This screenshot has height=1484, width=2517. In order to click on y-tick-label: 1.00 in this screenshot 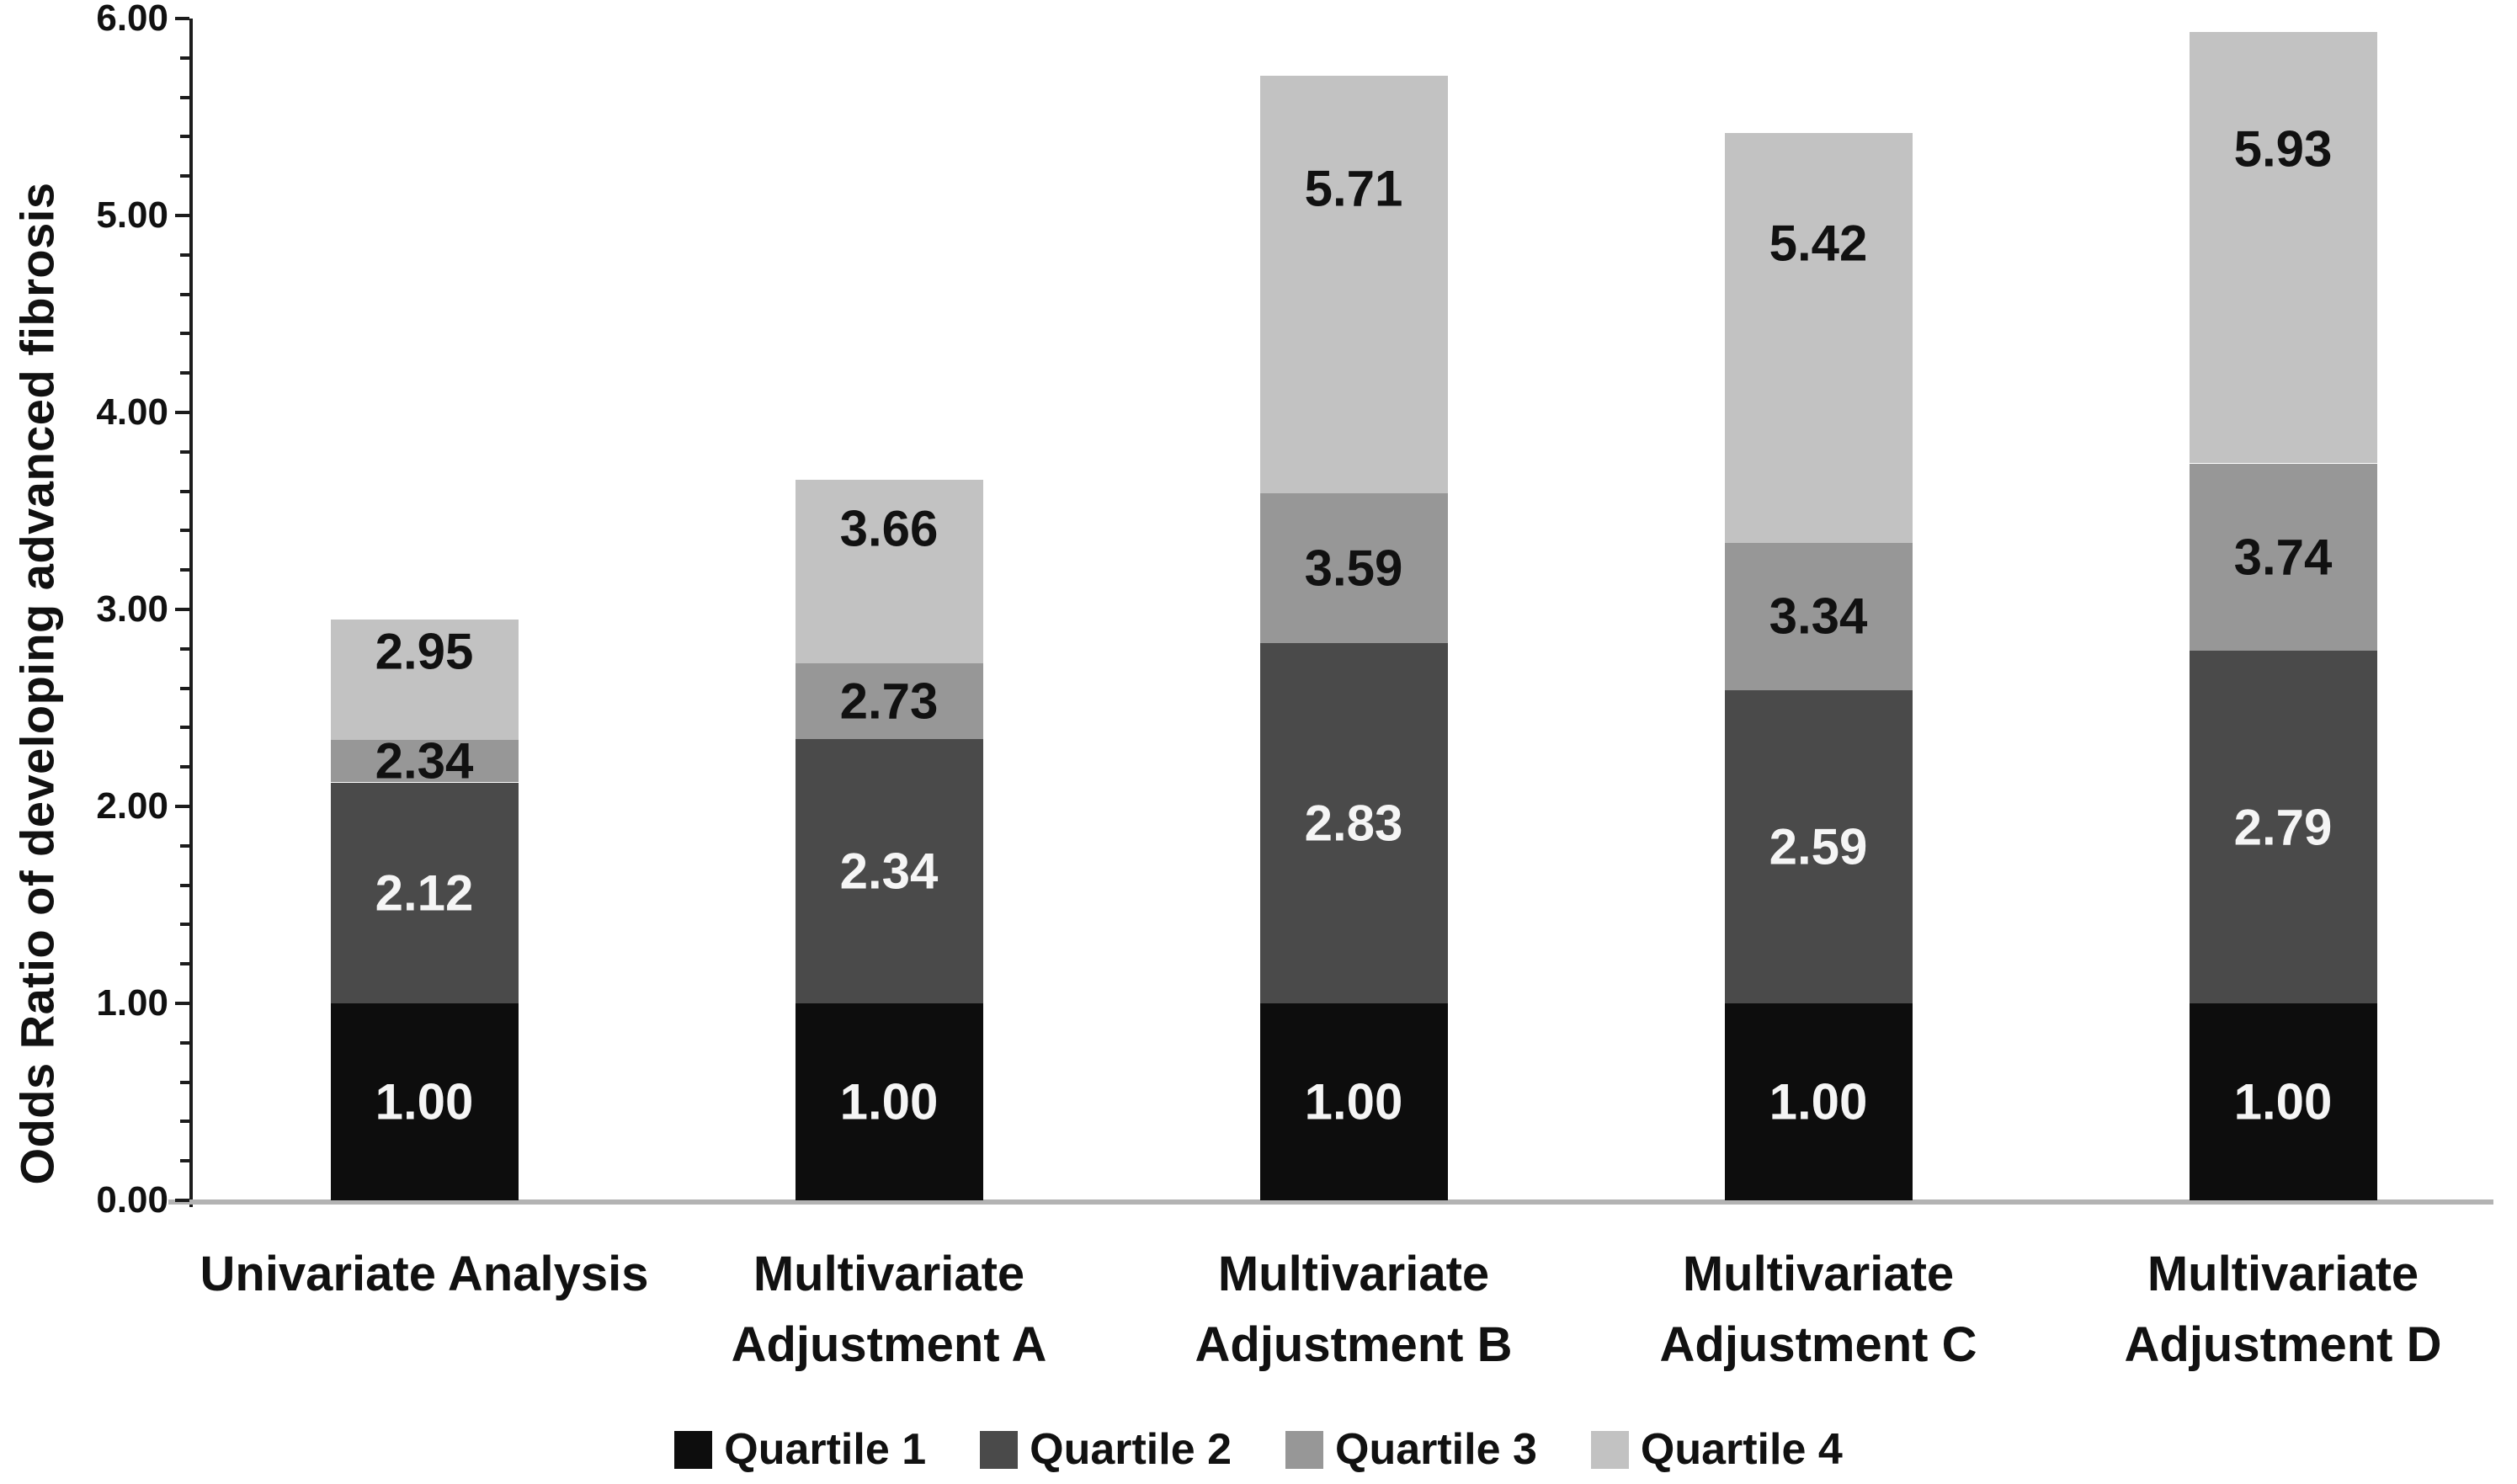, I will do `click(132, 1003)`.